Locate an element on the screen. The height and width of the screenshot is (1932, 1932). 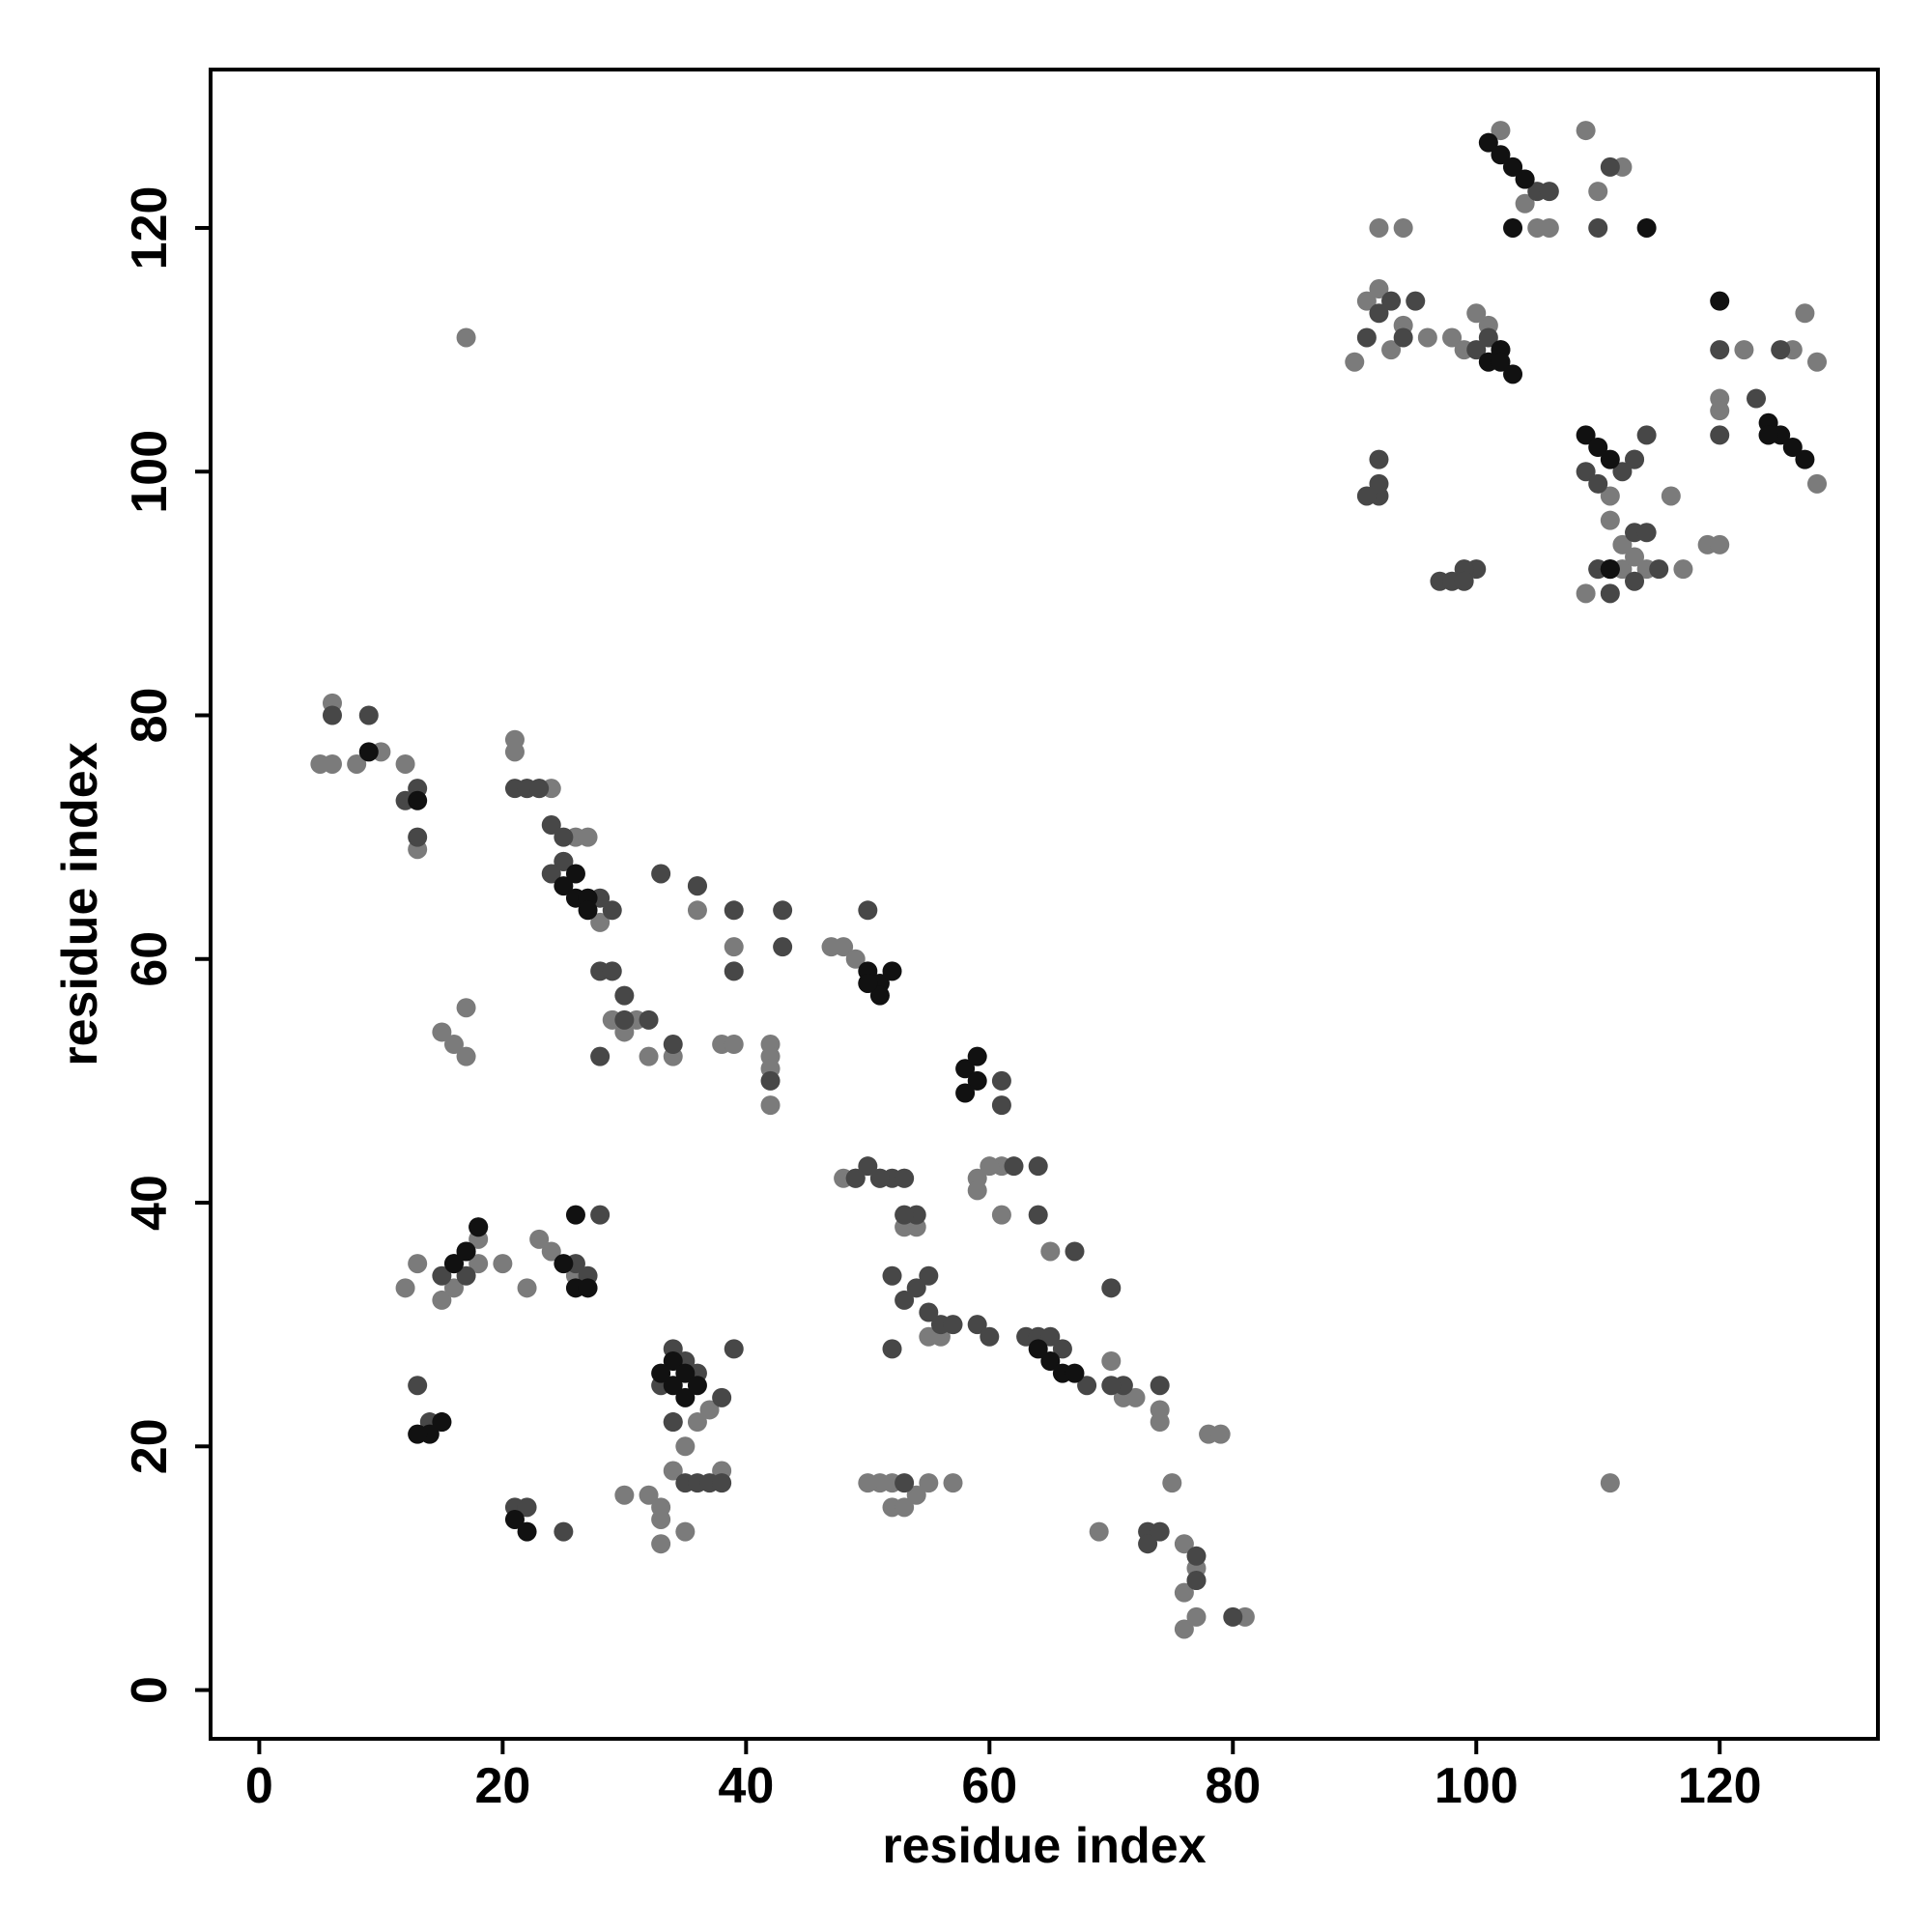
x-tick-label: 40 is located at coordinates (746, 1786).